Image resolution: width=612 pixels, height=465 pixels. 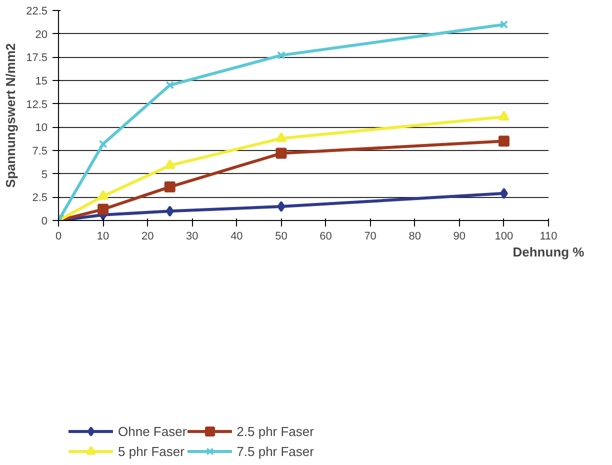 I want to click on y-tick-label: 5, so click(x=44, y=174).